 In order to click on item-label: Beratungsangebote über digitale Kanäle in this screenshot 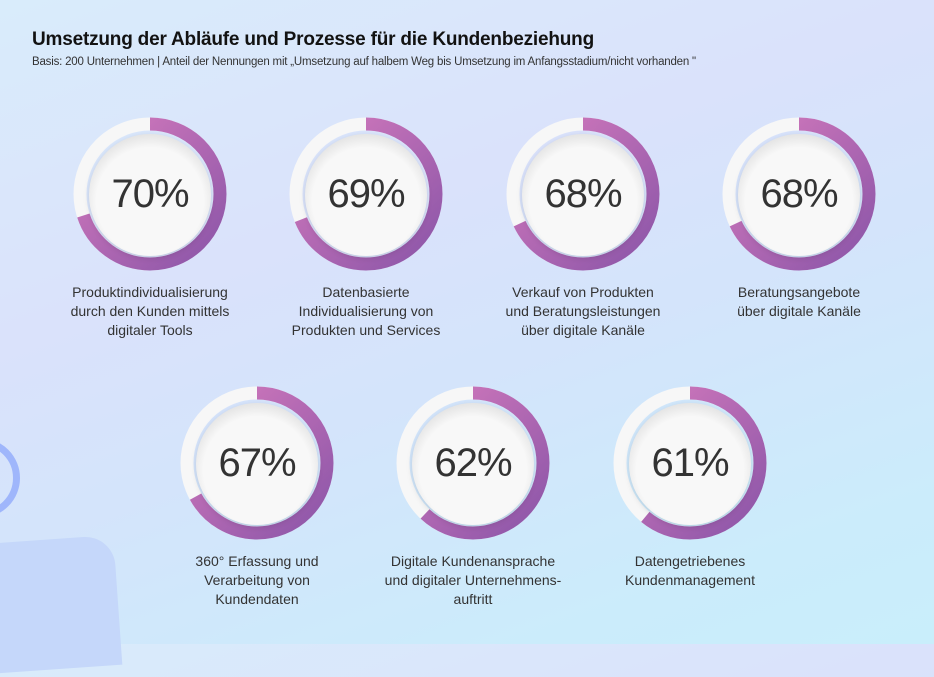, I will do `click(799, 301)`.